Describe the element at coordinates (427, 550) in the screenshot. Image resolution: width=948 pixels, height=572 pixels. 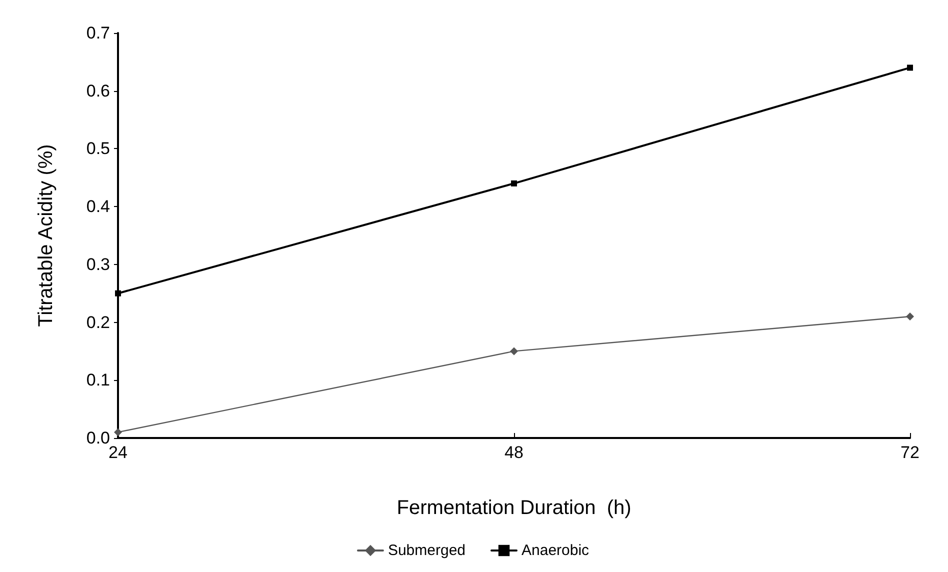
I see `legend-label: Submerged` at that location.